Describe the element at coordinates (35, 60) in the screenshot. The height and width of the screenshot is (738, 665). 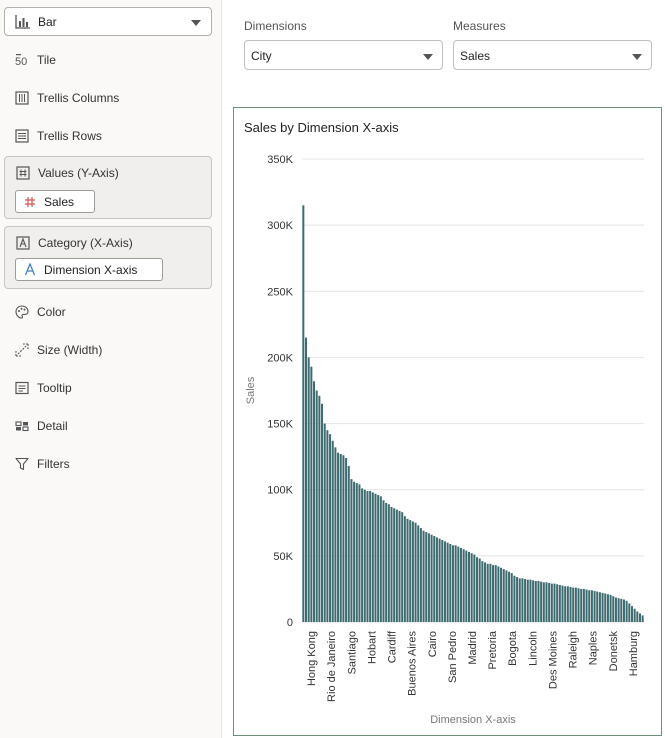
I see `grammar-item-tile: 50 Tile` at that location.